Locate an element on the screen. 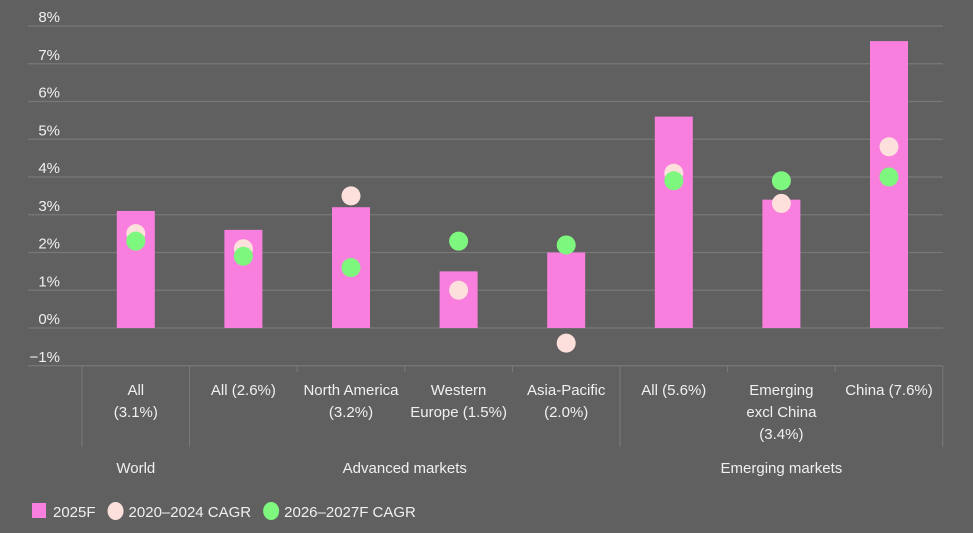 This screenshot has height=533, width=973. legend-label: 2020–2024 CAGR is located at coordinates (190, 512).